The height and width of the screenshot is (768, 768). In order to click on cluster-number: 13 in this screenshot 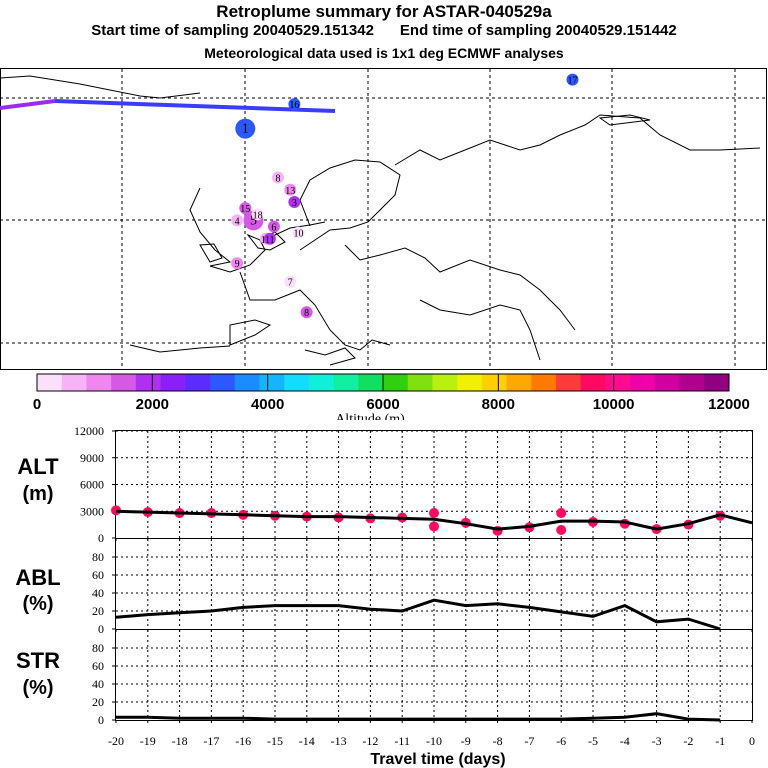, I will do `click(290, 191)`.